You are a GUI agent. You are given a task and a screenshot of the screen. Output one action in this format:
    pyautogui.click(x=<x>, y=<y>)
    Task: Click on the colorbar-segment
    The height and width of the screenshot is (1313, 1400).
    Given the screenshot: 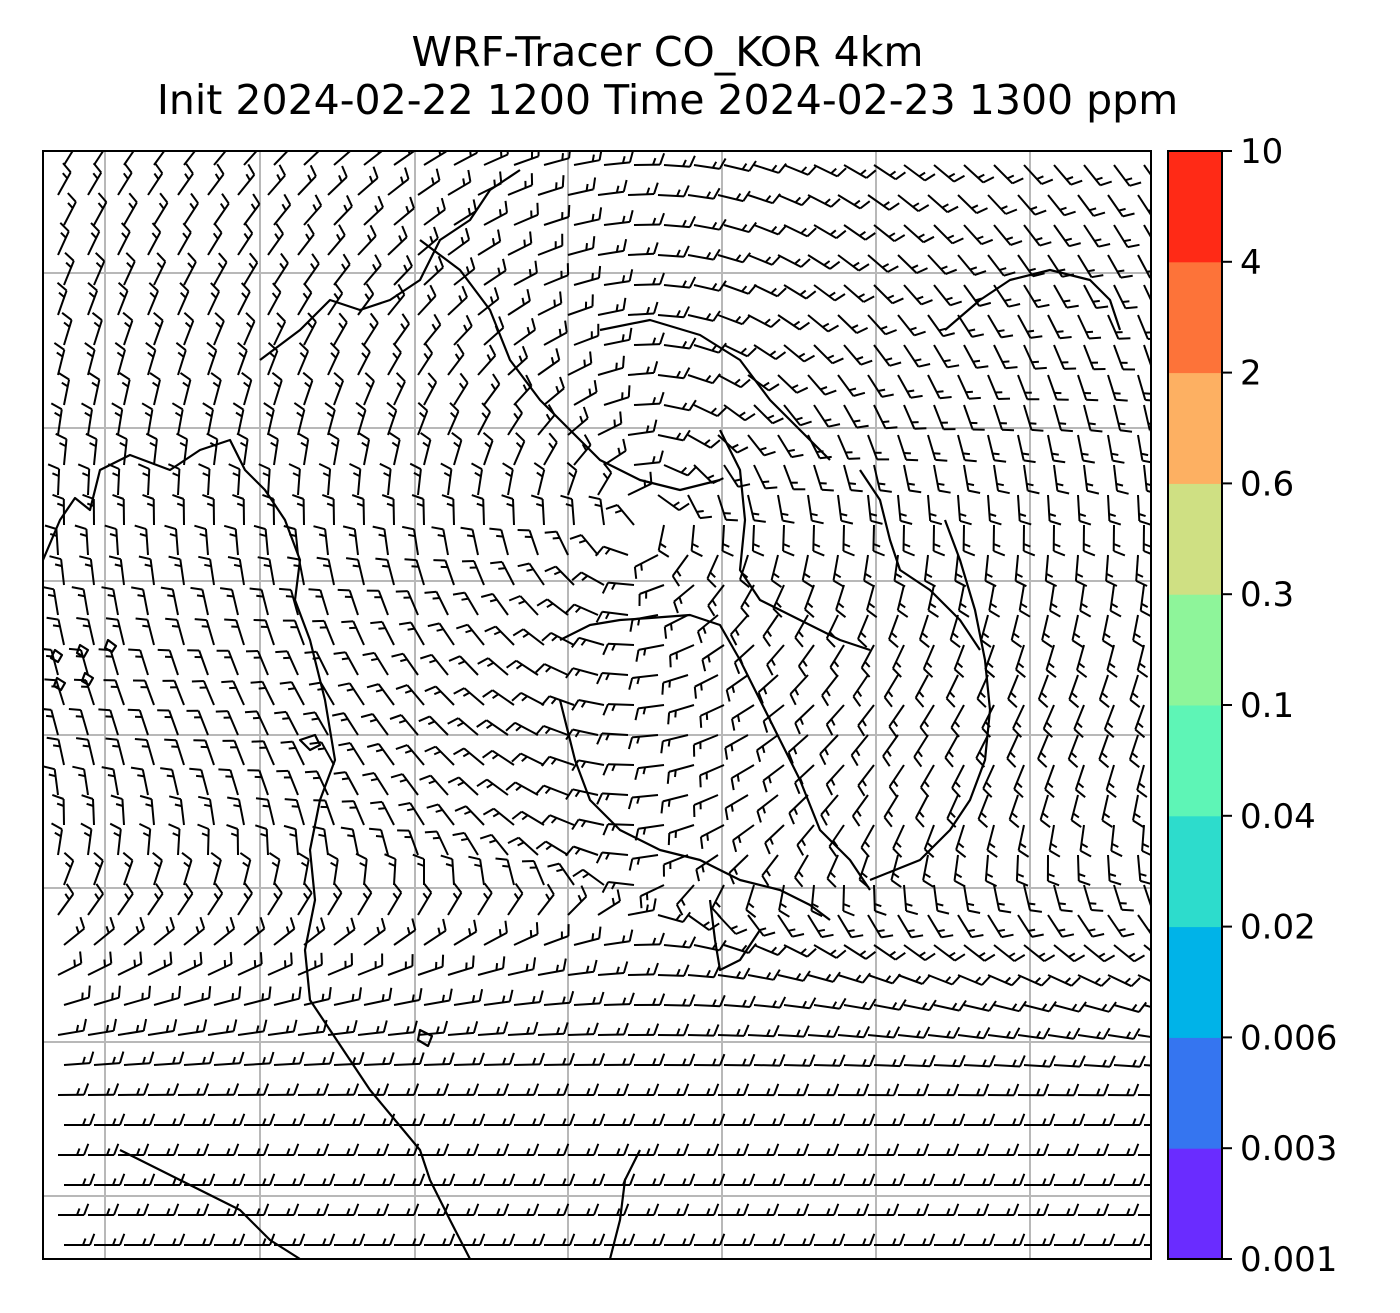 What is the action you would take?
    pyautogui.click(x=1195, y=650)
    